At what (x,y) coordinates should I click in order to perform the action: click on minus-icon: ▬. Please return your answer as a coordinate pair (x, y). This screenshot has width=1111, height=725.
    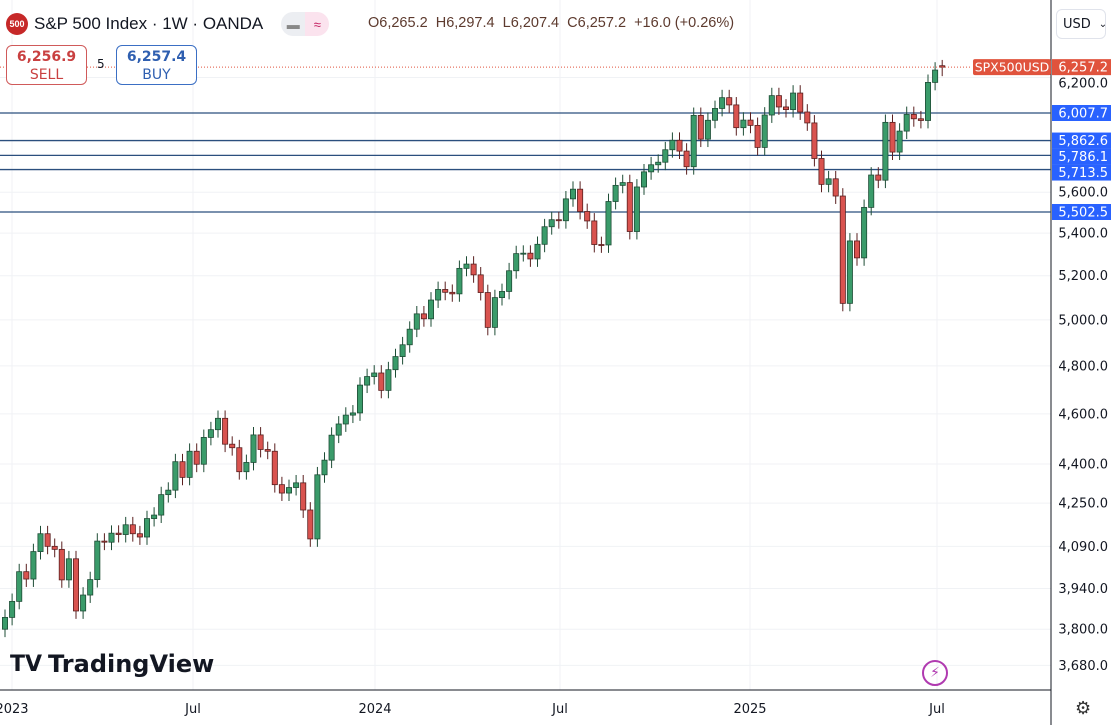
    Looking at the image, I should click on (293, 24).